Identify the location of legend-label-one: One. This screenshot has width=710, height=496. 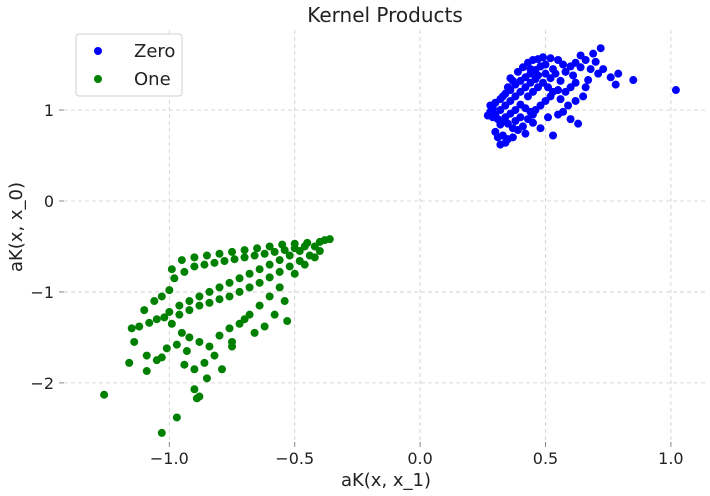
(152, 79).